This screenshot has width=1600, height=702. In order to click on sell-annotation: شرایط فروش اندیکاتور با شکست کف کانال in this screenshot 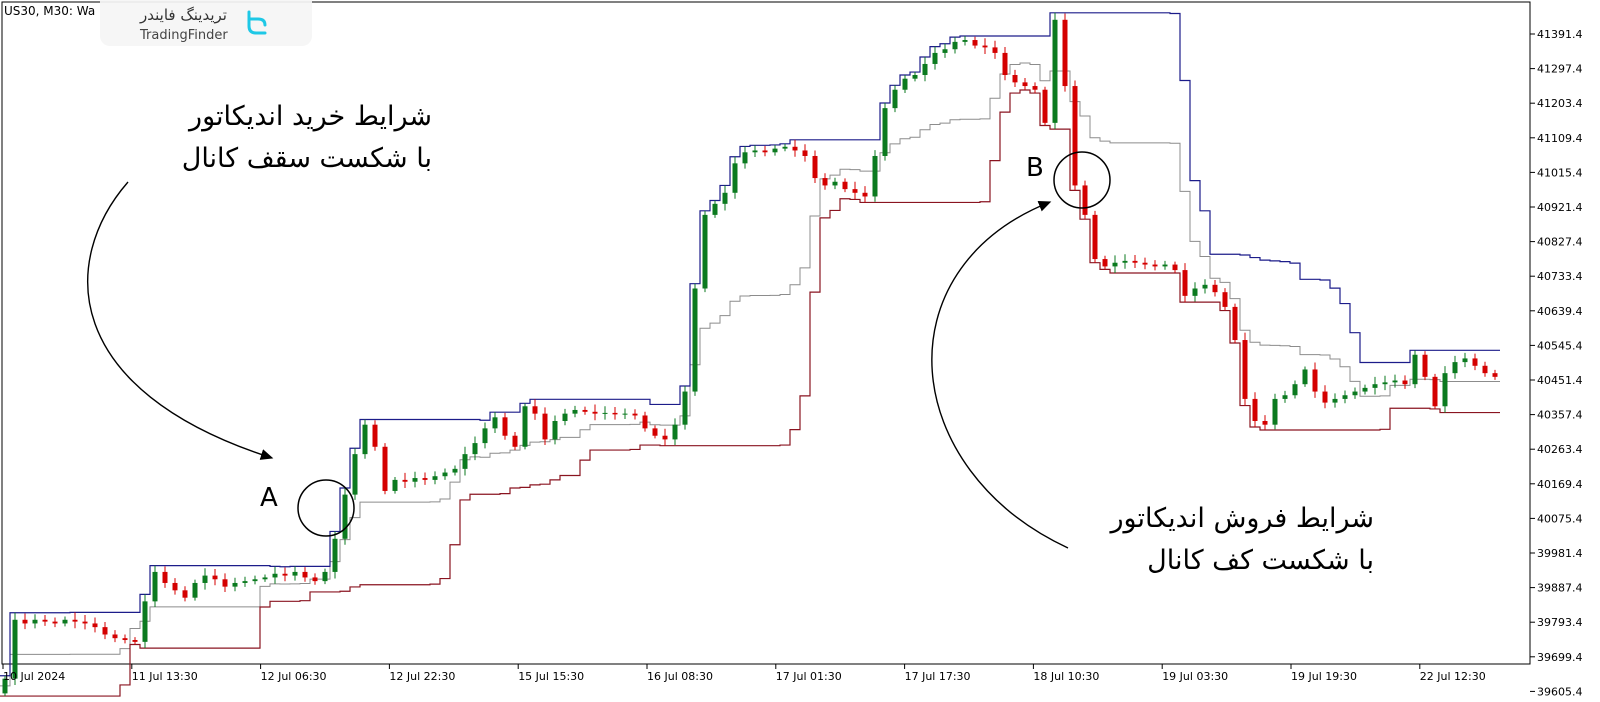, I will do `click(1242, 540)`.